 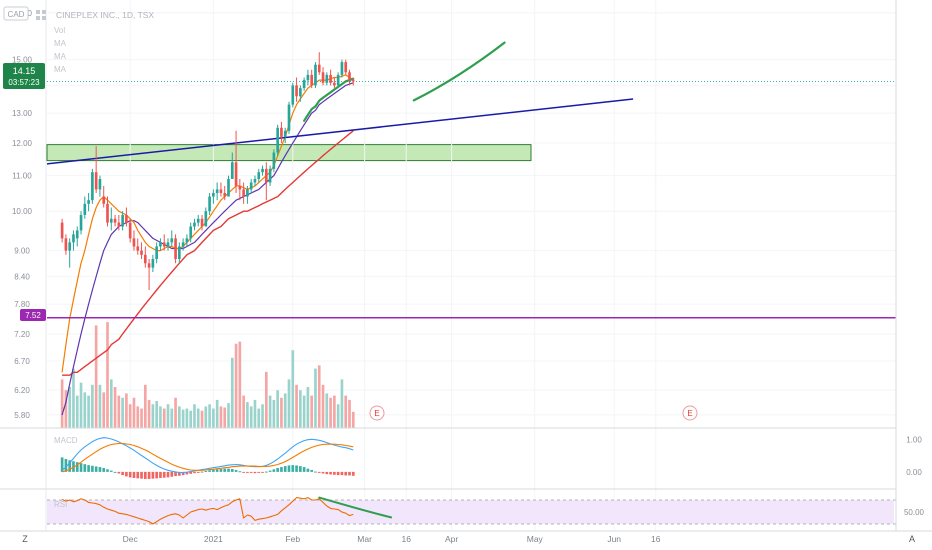 What do you see at coordinates (451, 539) in the screenshot?
I see `time-tick-label: Apr` at bounding box center [451, 539].